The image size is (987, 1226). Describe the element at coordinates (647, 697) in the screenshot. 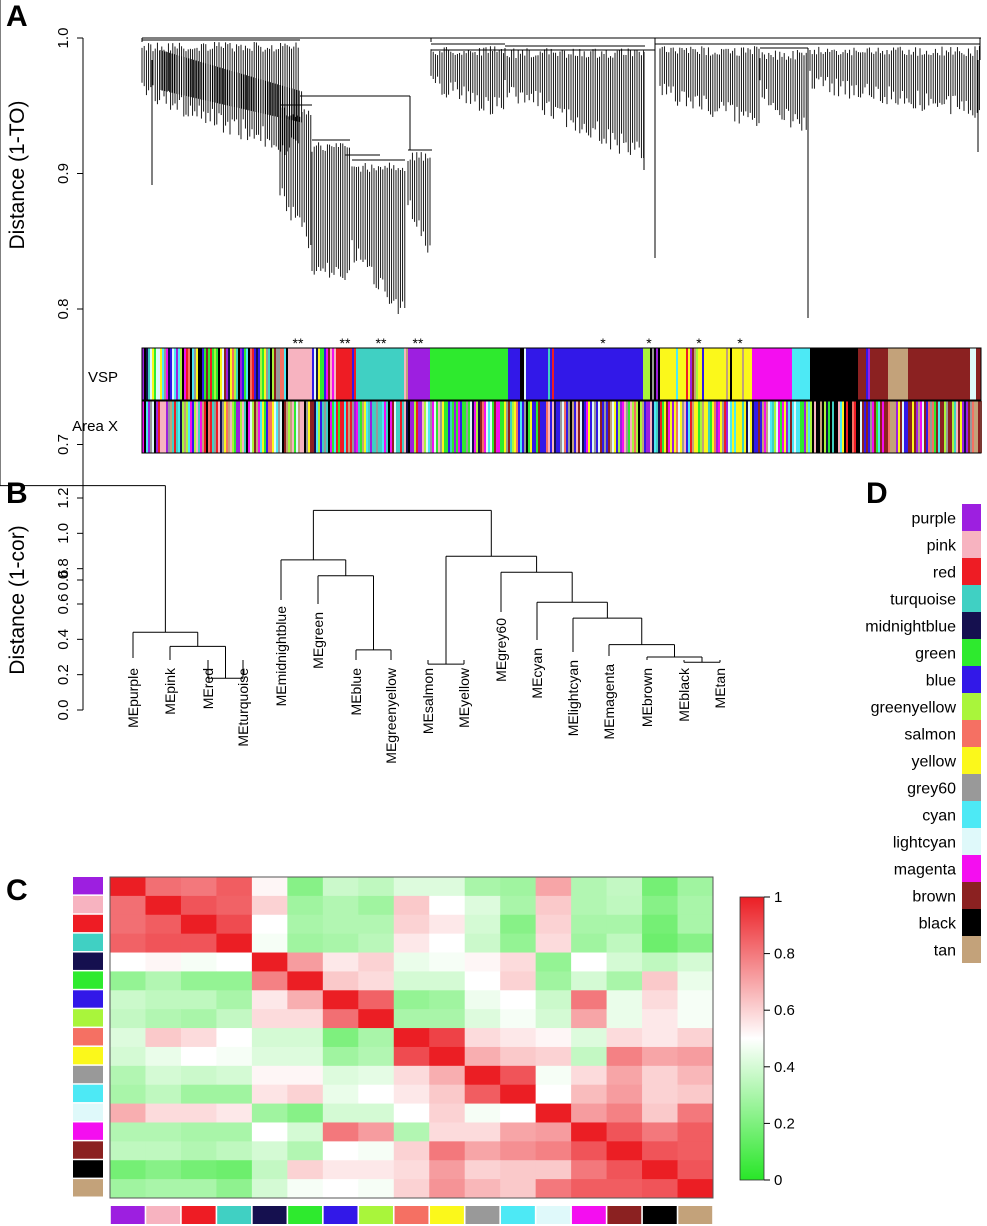

I see `eigengene-leaf-label: MEbrown` at that location.